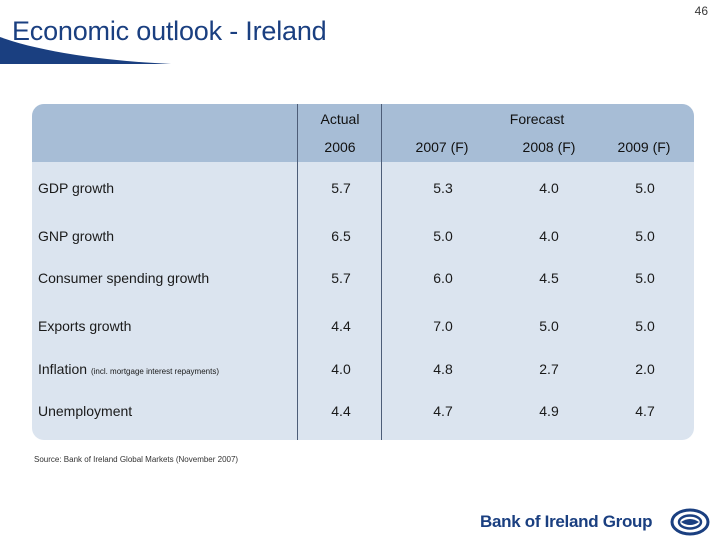 This screenshot has height=540, width=720. I want to click on column-divider-right, so click(381, 272).